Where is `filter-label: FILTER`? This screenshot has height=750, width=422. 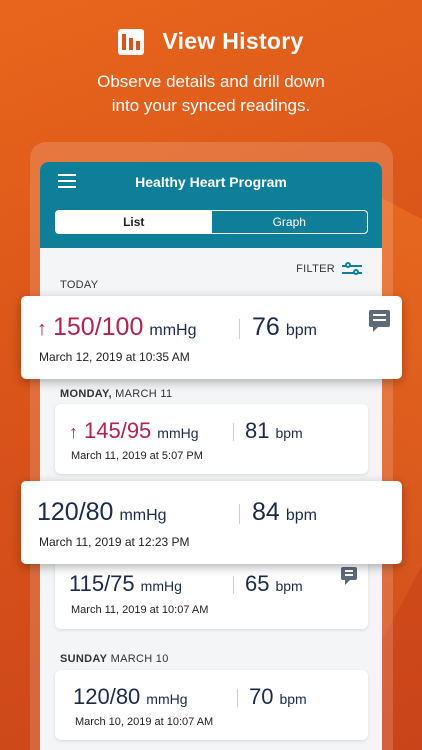
filter-label: FILTER is located at coordinates (315, 269).